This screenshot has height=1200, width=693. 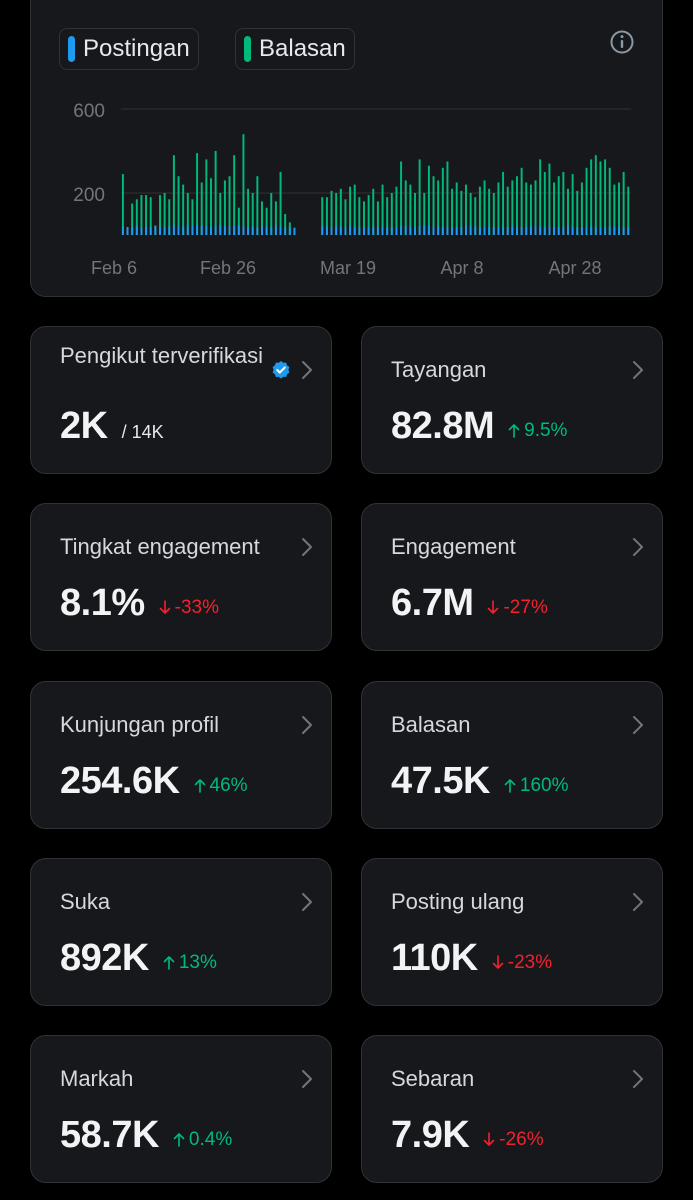 What do you see at coordinates (161, 355) in the screenshot?
I see `metric-label: Pengikut terverifikasi` at bounding box center [161, 355].